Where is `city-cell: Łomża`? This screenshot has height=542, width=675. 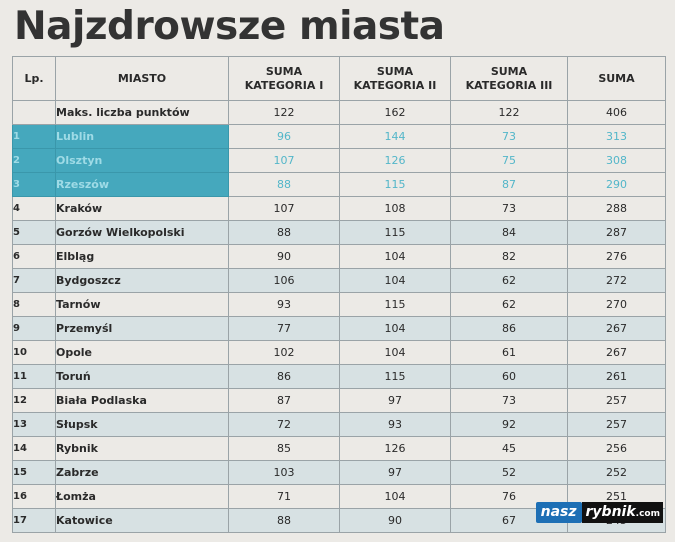
city-cell: Łomża is located at coordinates (142, 496).